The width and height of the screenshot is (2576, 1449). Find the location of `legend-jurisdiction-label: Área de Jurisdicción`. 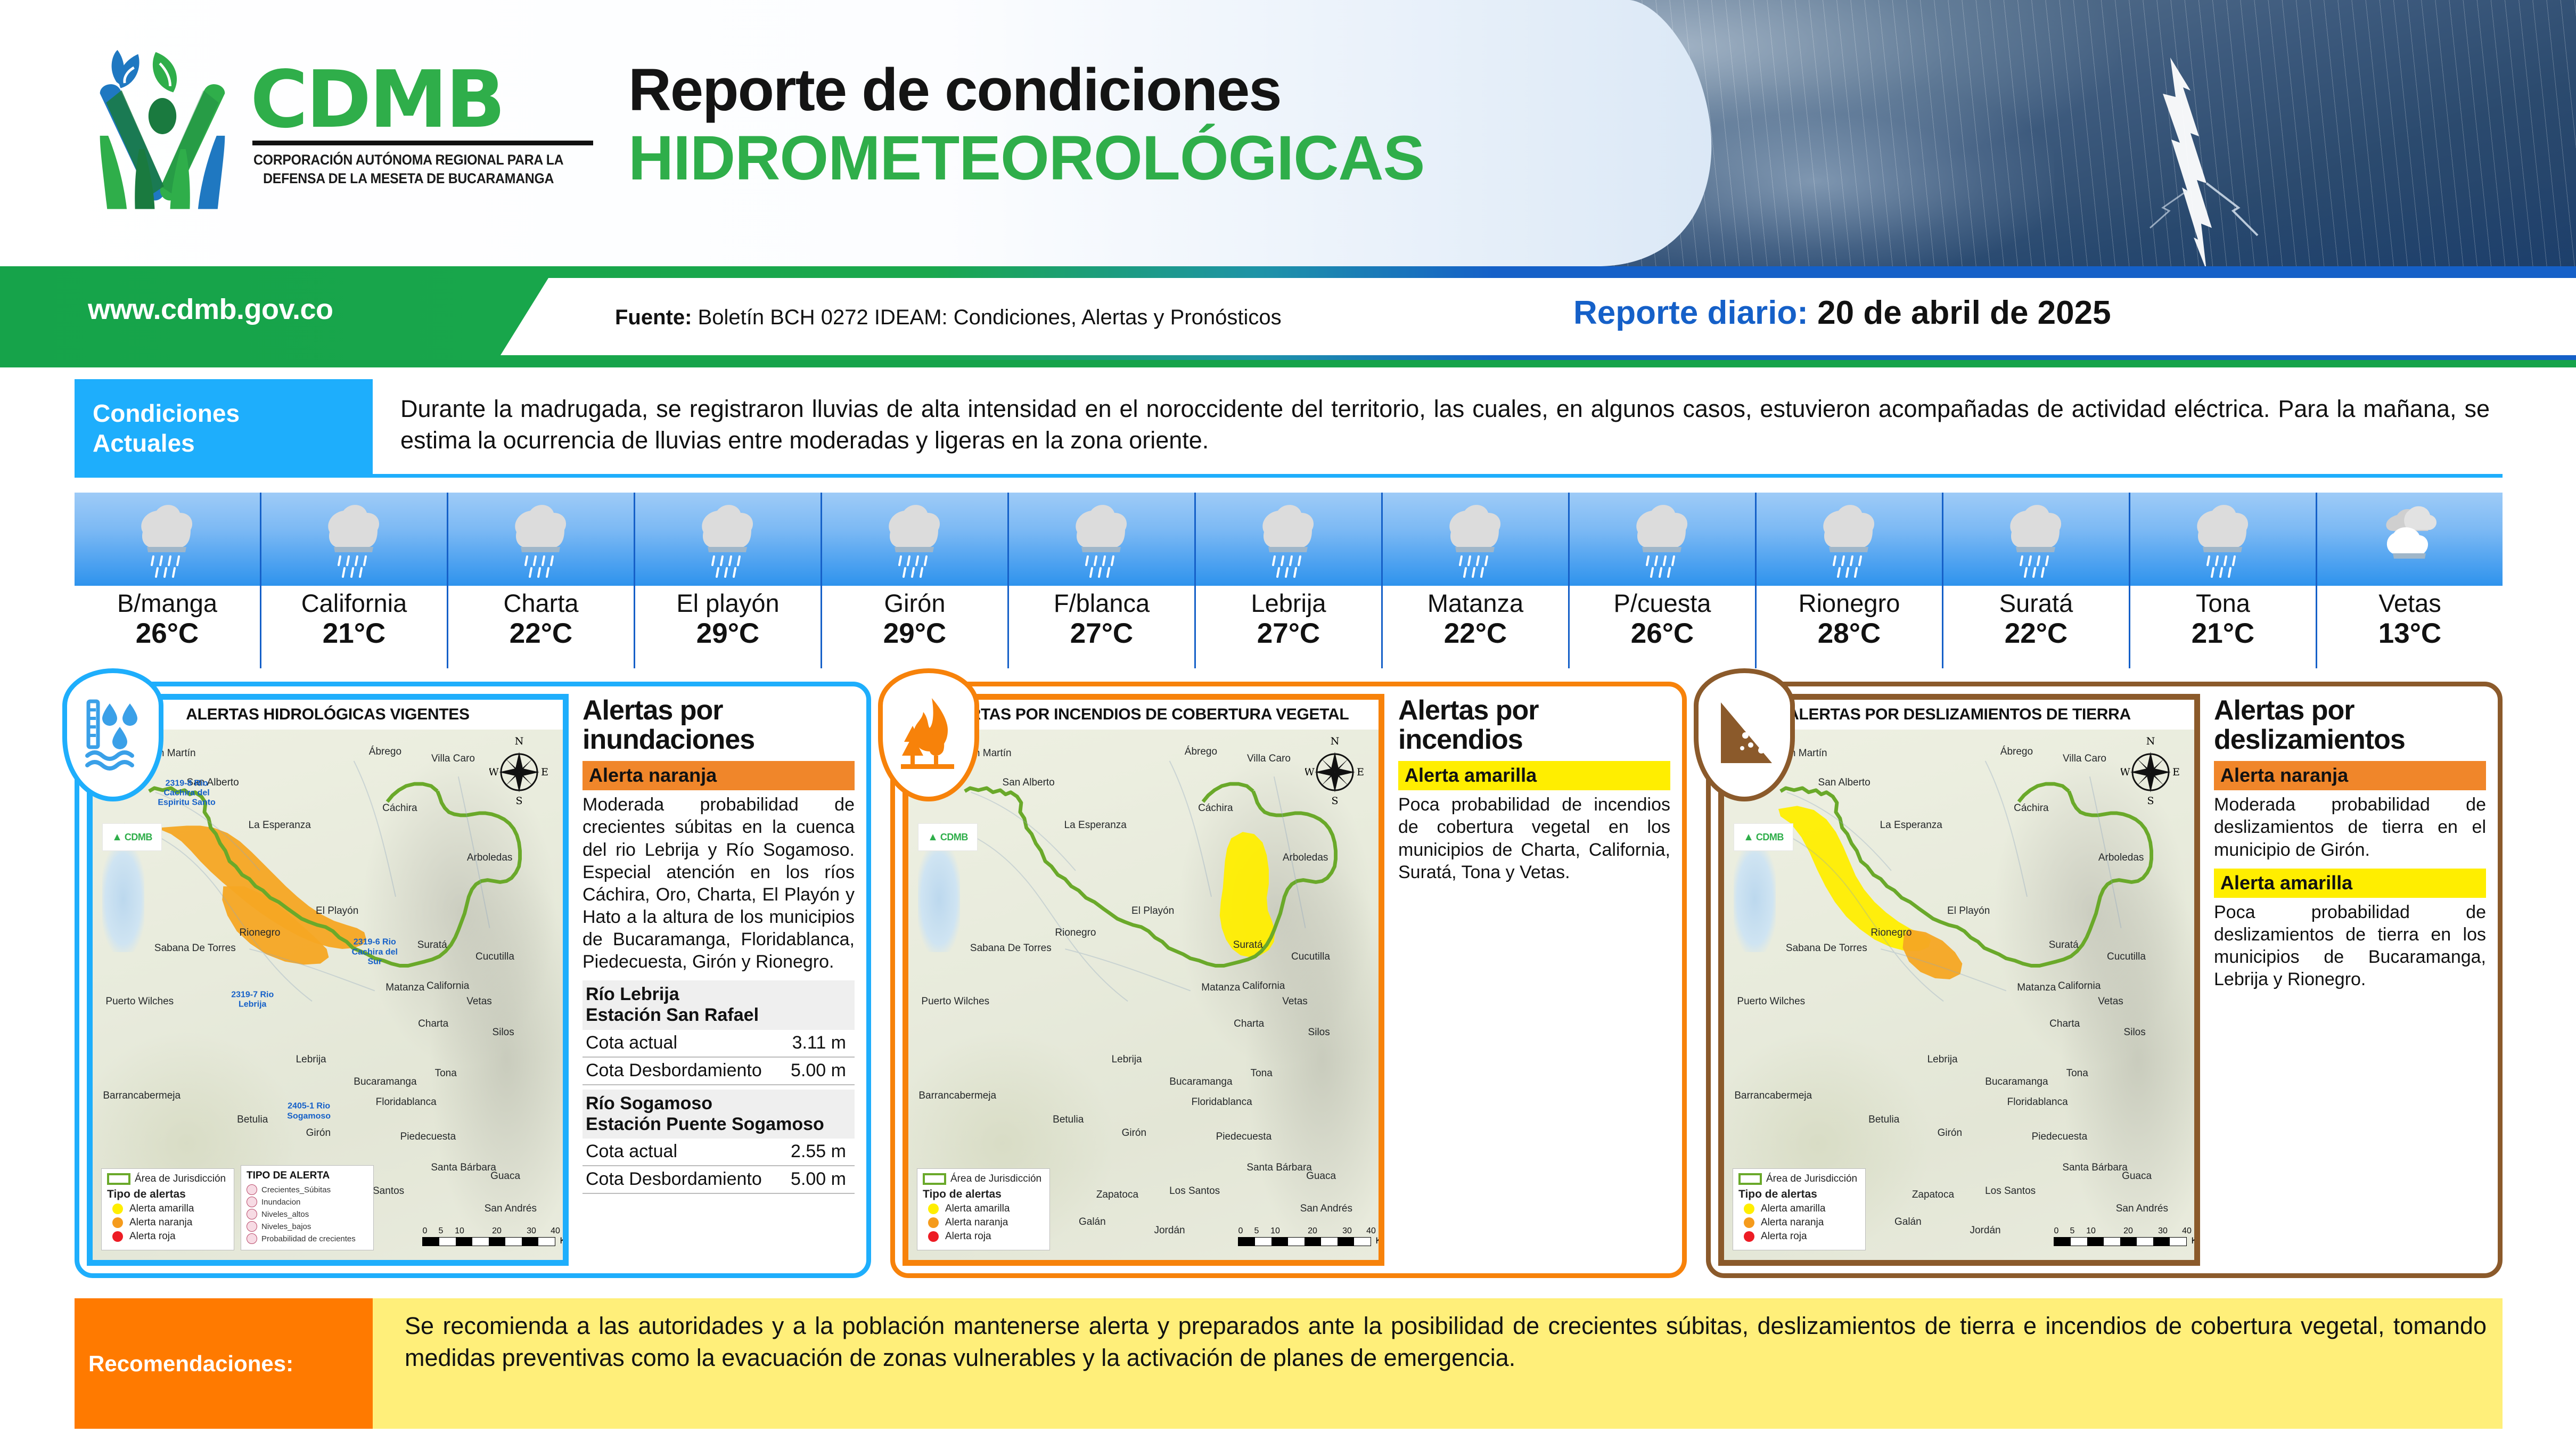

legend-jurisdiction-label: Área de Jurisdicción is located at coordinates (996, 1178).